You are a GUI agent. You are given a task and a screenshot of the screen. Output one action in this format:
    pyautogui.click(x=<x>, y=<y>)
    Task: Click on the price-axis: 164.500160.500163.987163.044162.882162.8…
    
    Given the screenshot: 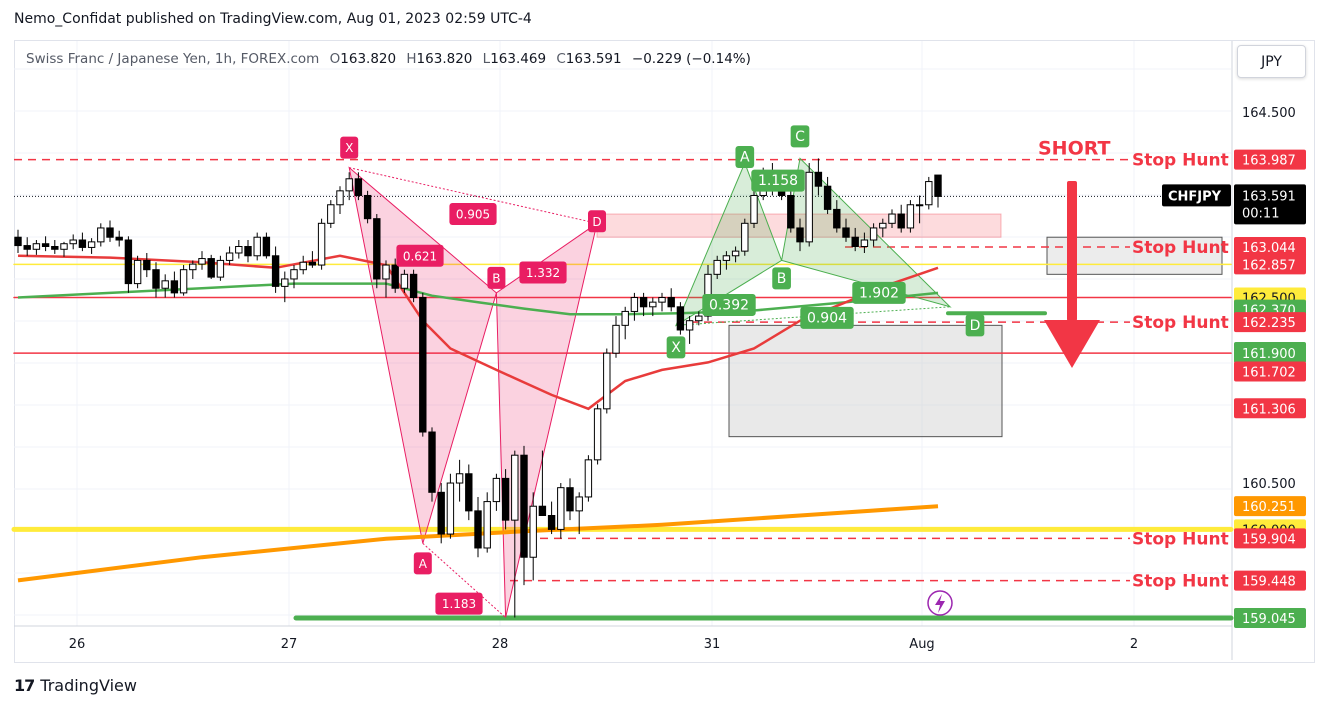 What is the action you would take?
    pyautogui.click(x=1234, y=367)
    